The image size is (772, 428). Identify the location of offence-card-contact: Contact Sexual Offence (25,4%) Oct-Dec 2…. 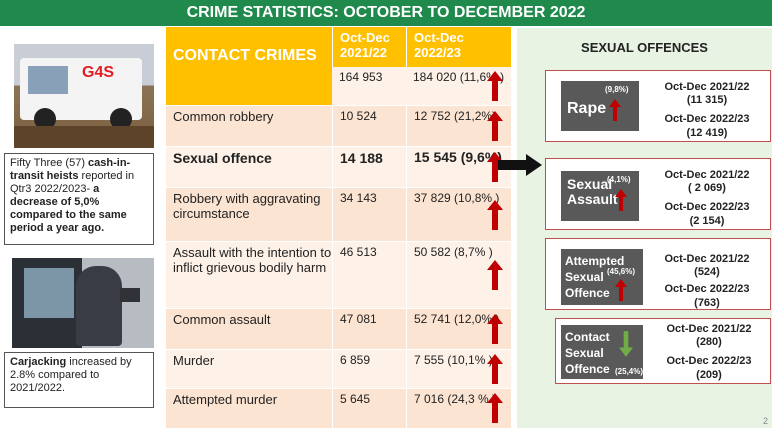
(663, 351).